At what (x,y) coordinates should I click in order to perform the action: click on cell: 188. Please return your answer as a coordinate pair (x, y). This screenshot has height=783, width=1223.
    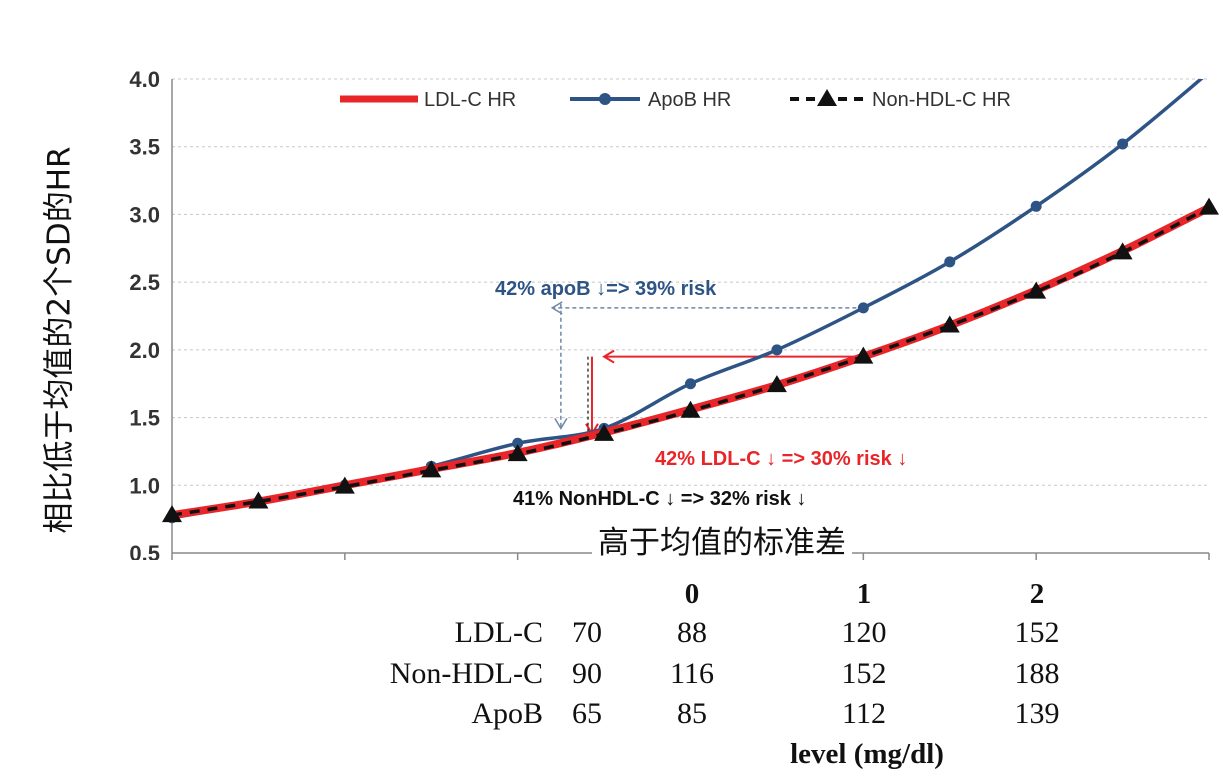
    Looking at the image, I should click on (1037, 673).